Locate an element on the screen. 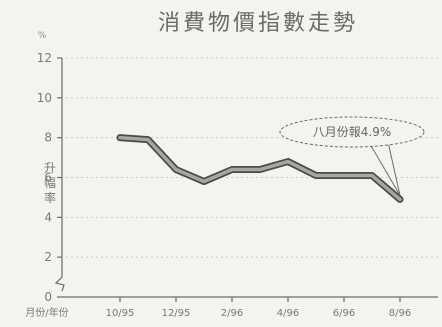 This screenshot has width=442, height=327. y-axis-label-char: 幅 is located at coordinates (50, 182).